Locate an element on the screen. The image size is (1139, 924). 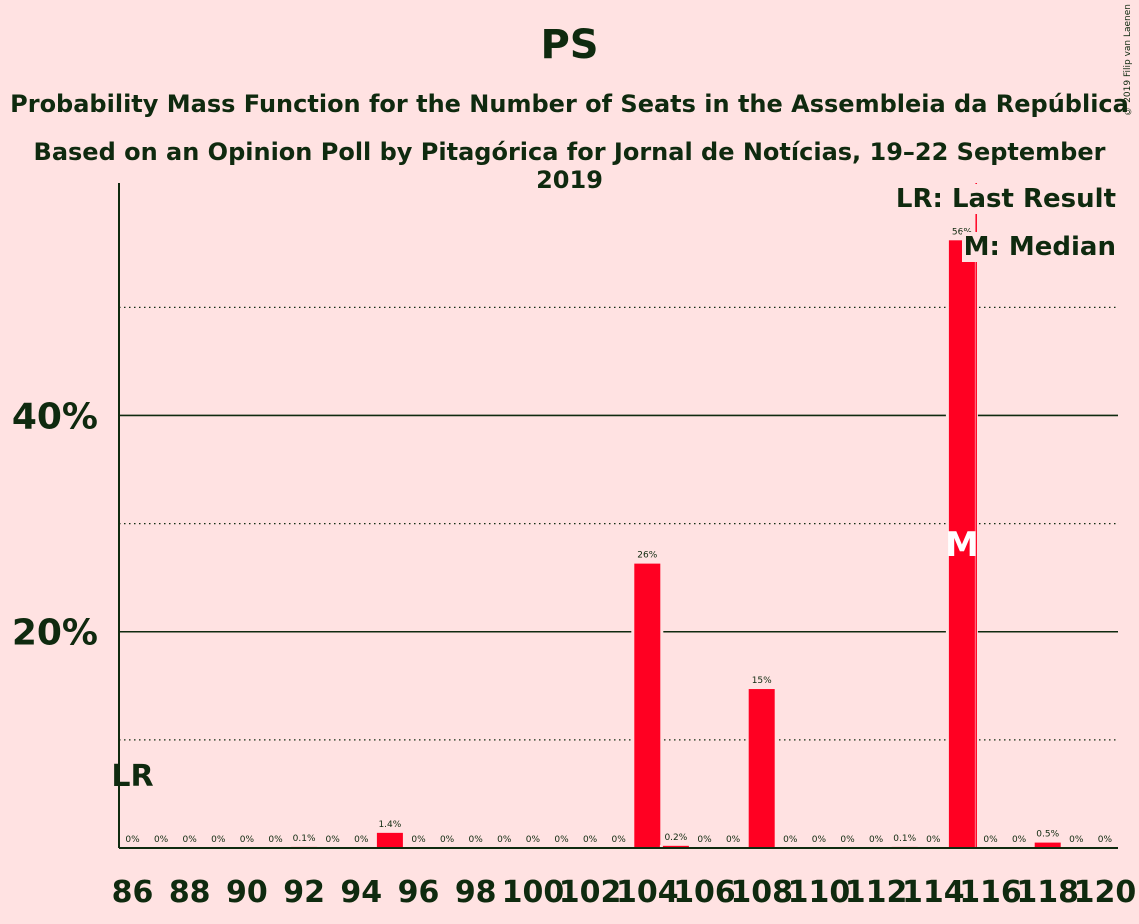
x-tick-label: 98 is located at coordinates (476, 892).